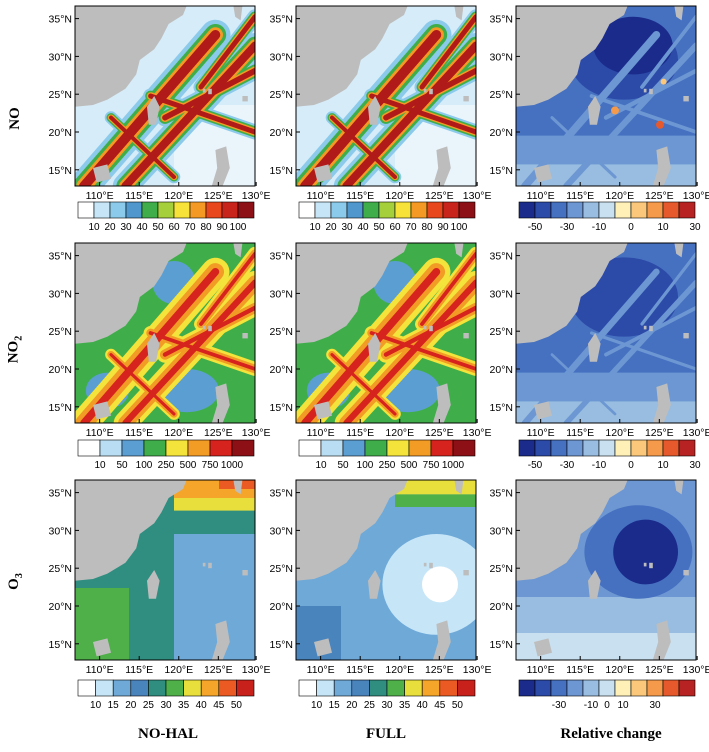 This screenshot has width=709, height=752. I want to click on lon-tick-label: 120°E, so click(399, 433).